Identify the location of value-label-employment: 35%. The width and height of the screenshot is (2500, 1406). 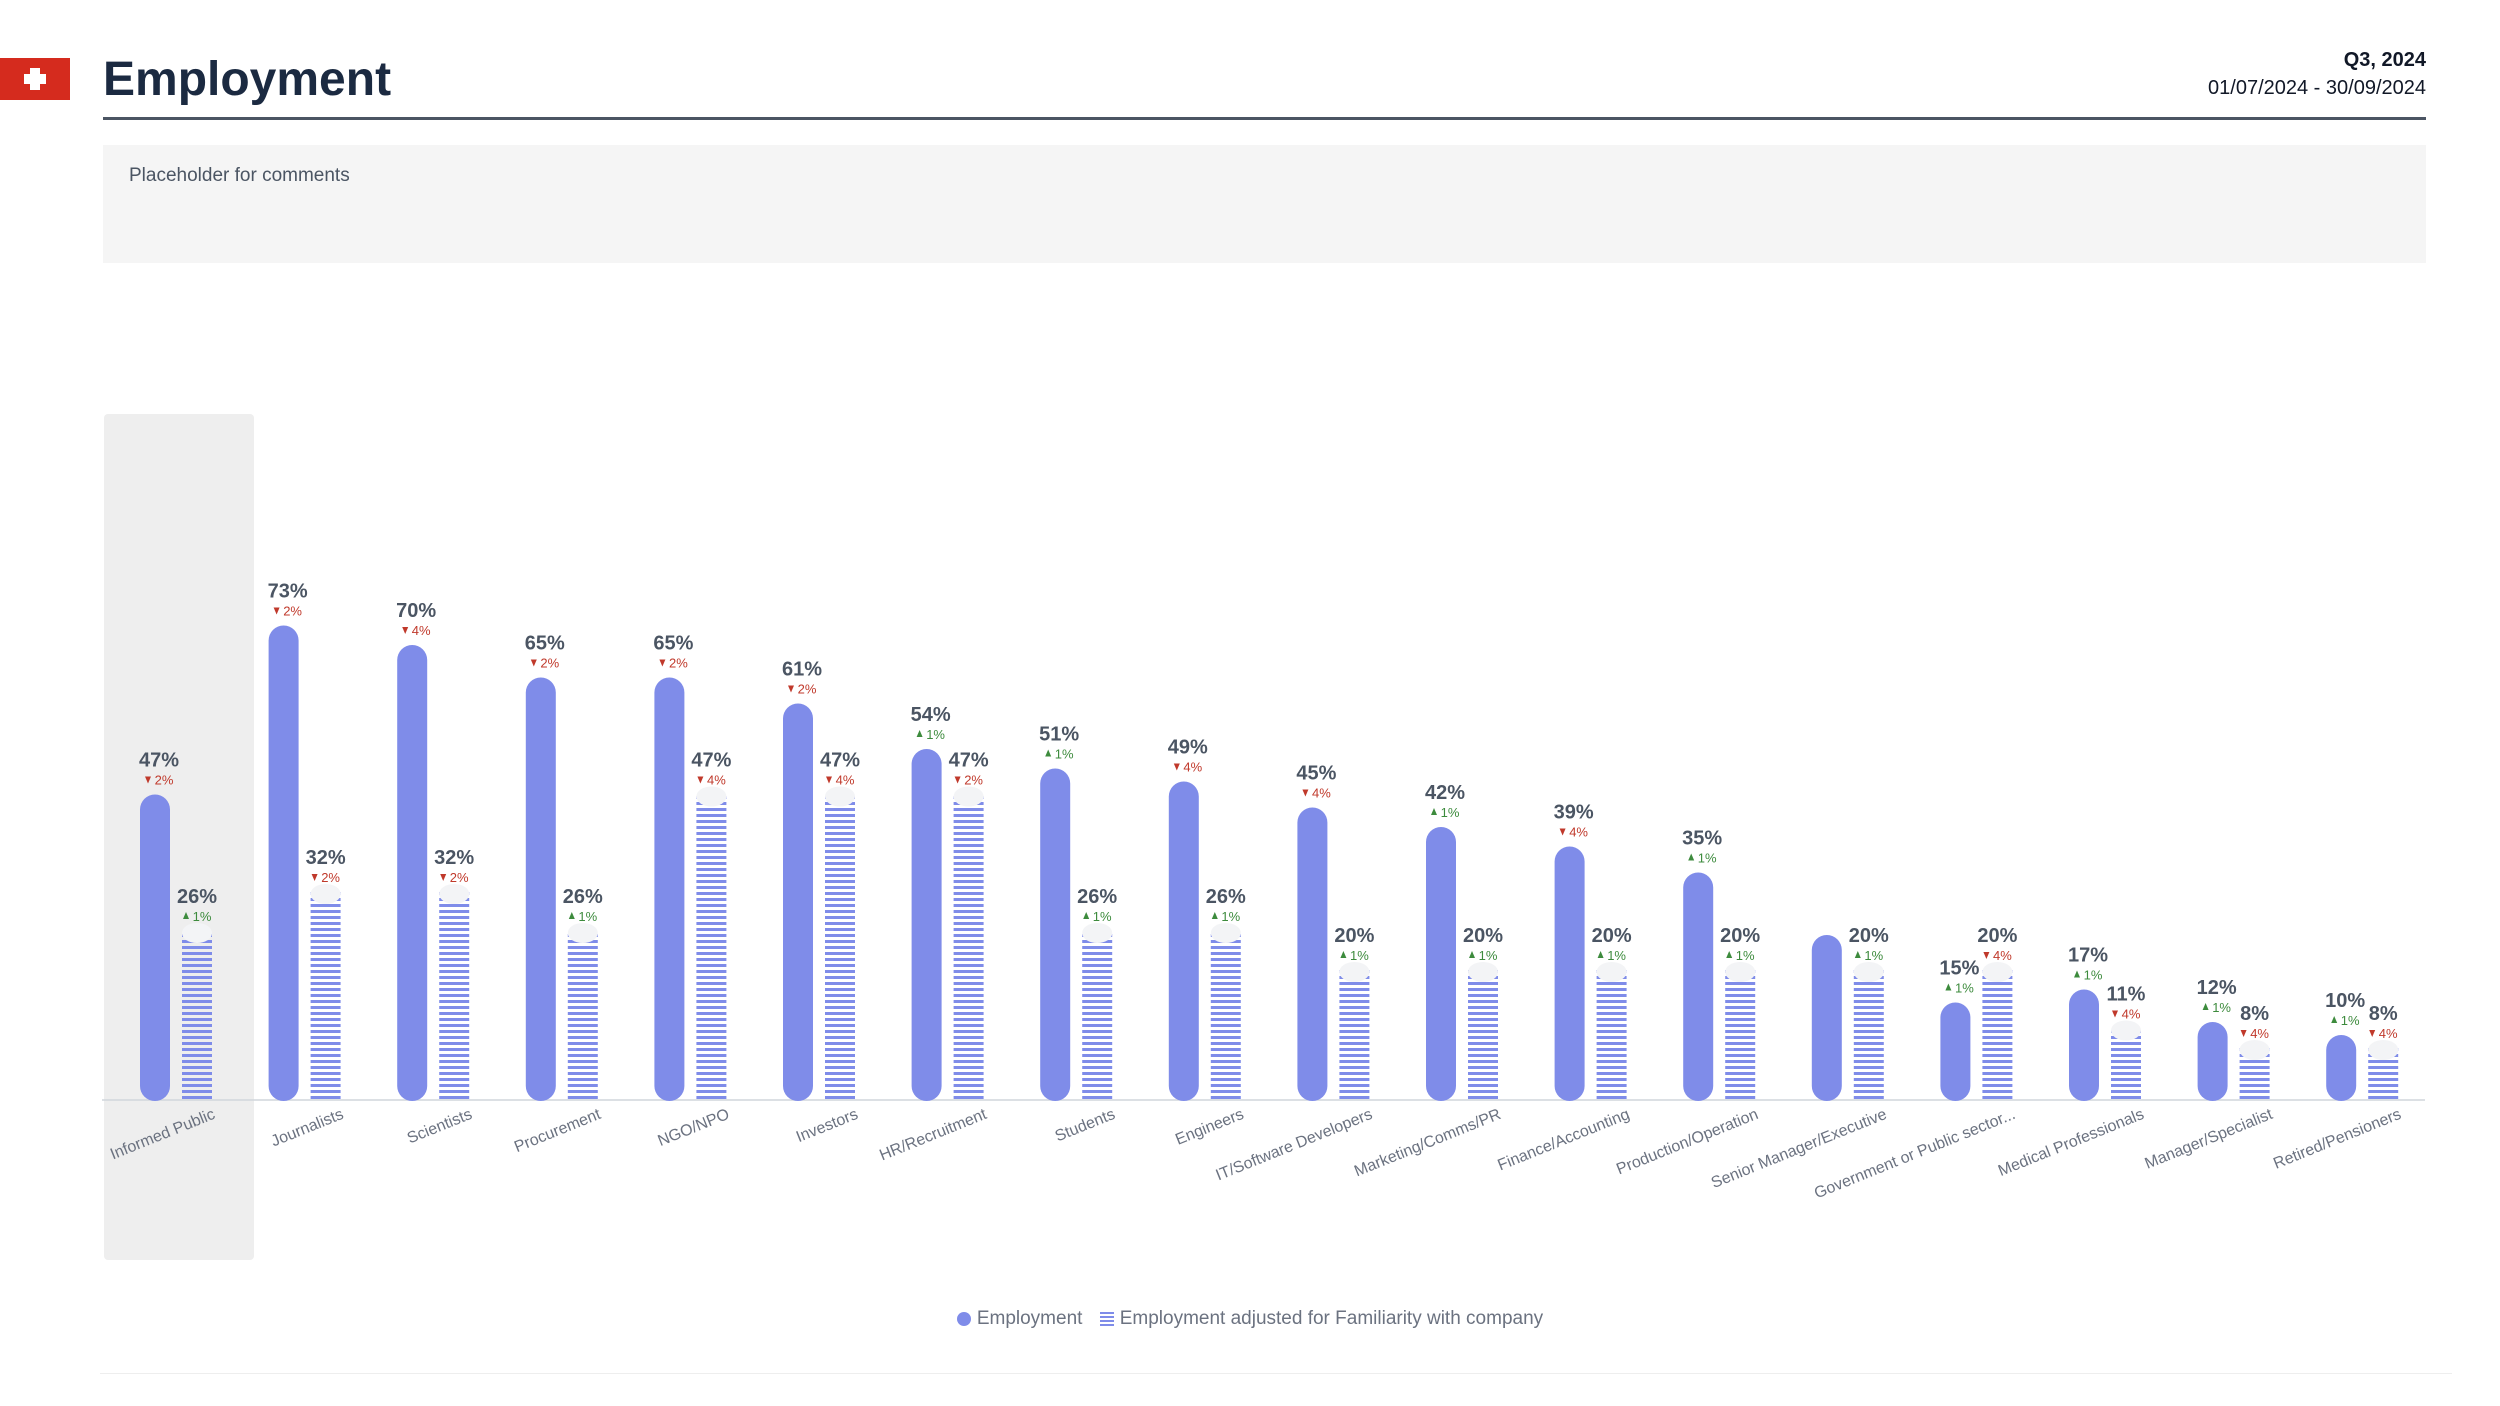
(1702, 839).